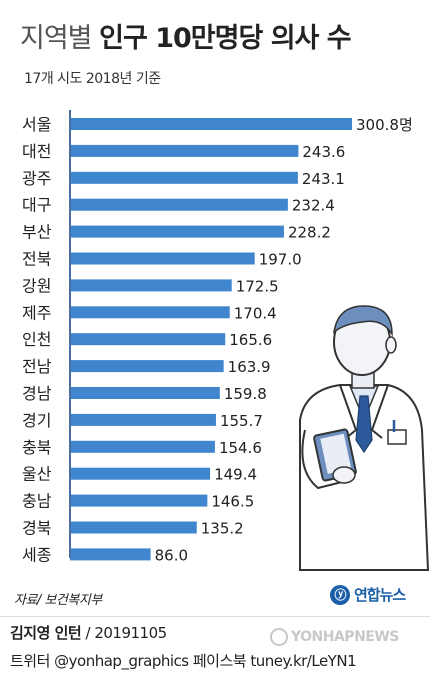  I want to click on category-label: 울산, so click(37, 474).